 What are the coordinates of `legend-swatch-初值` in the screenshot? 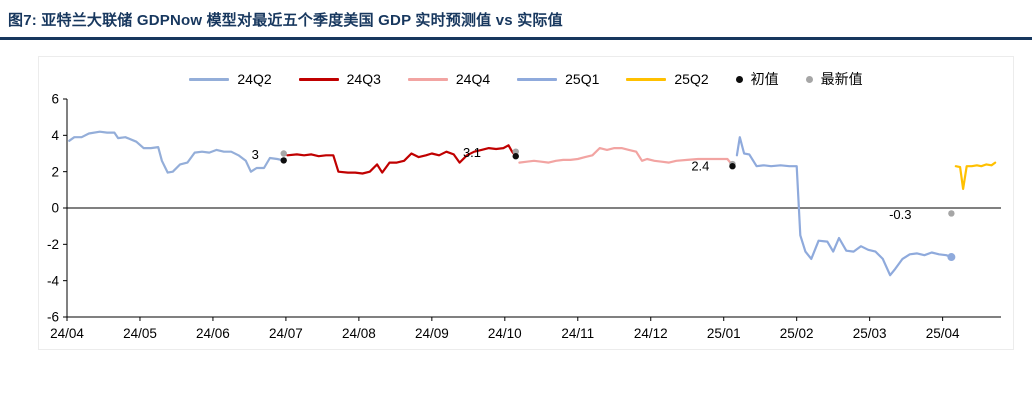 It's located at (739, 79).